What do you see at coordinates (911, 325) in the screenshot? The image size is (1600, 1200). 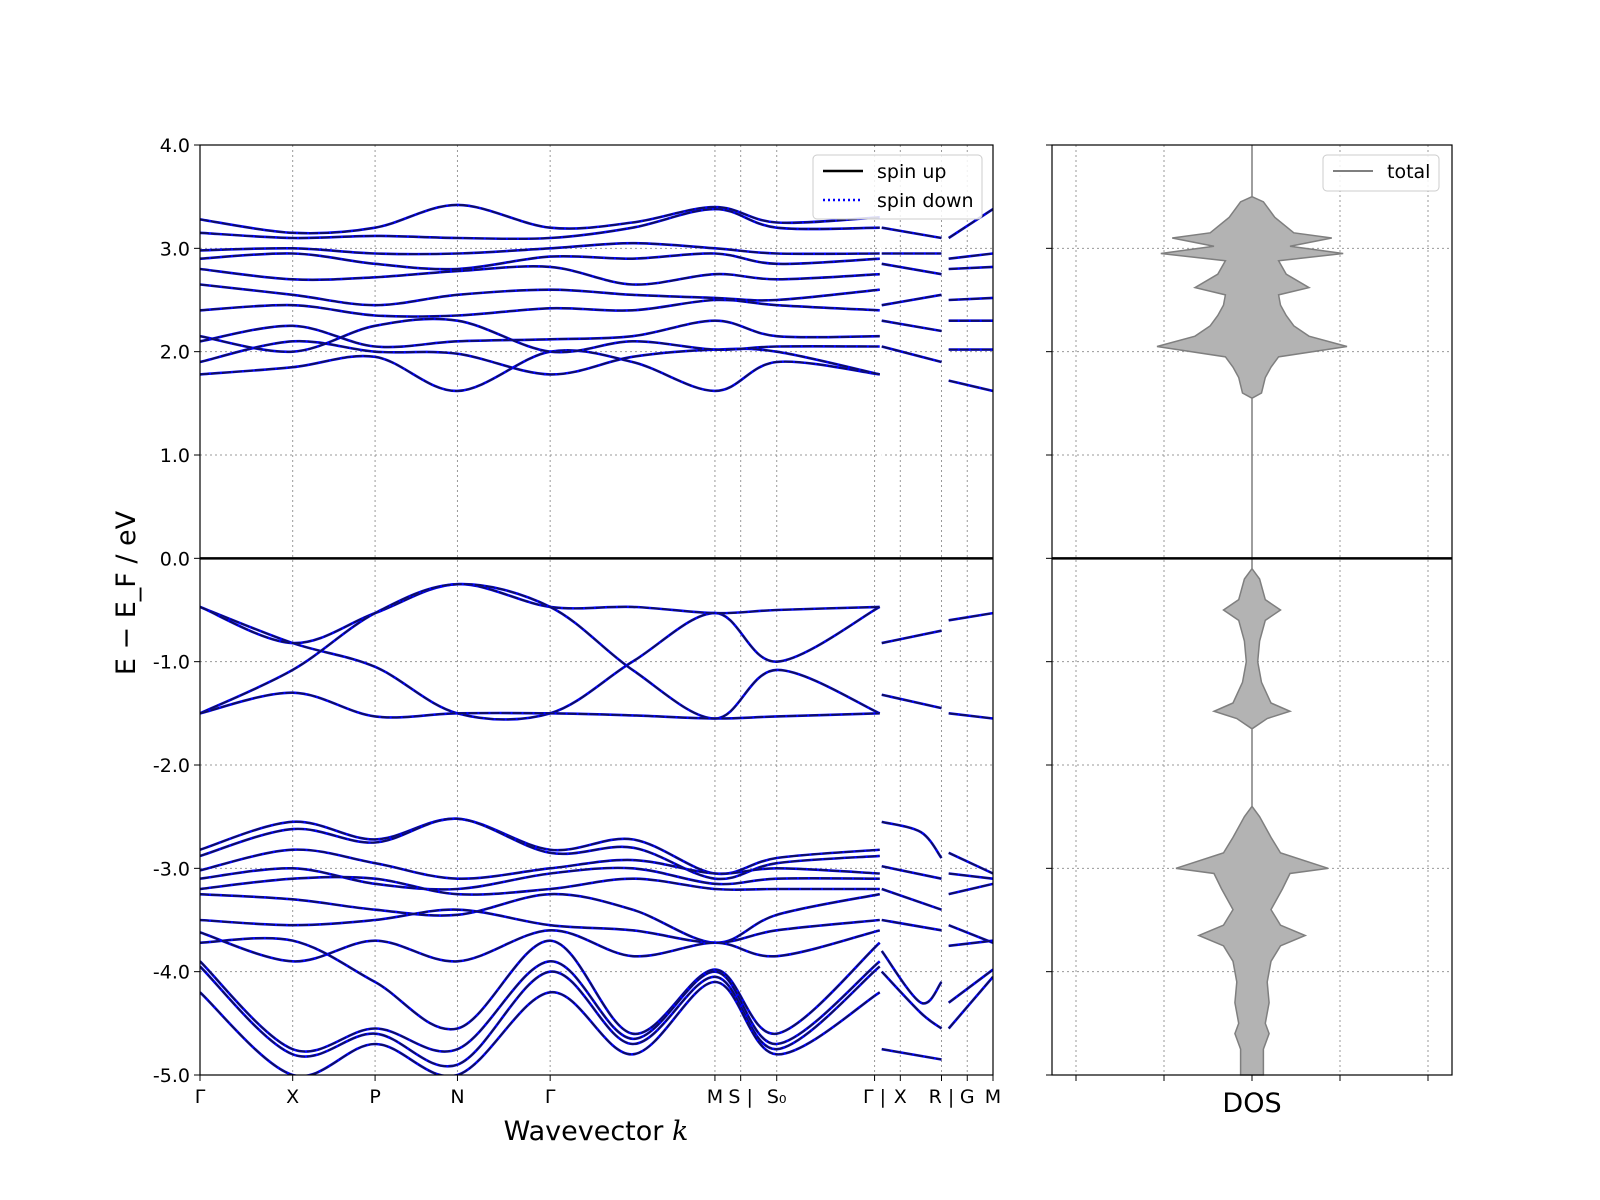 I see `band-conduction-14-spin-up` at bounding box center [911, 325].